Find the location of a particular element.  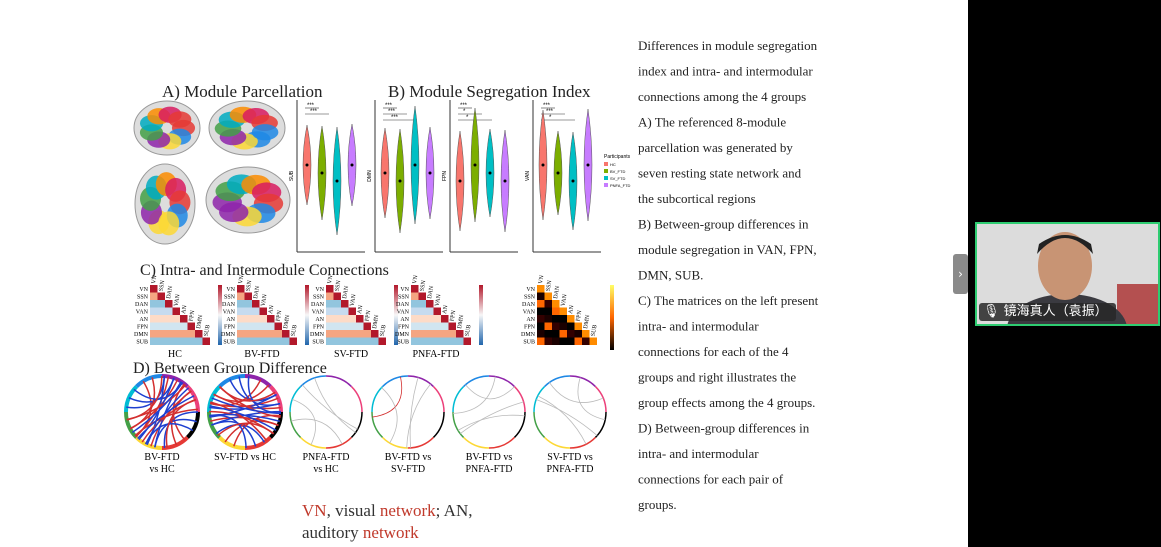

row-label: VN is located at coordinates (143, 290).